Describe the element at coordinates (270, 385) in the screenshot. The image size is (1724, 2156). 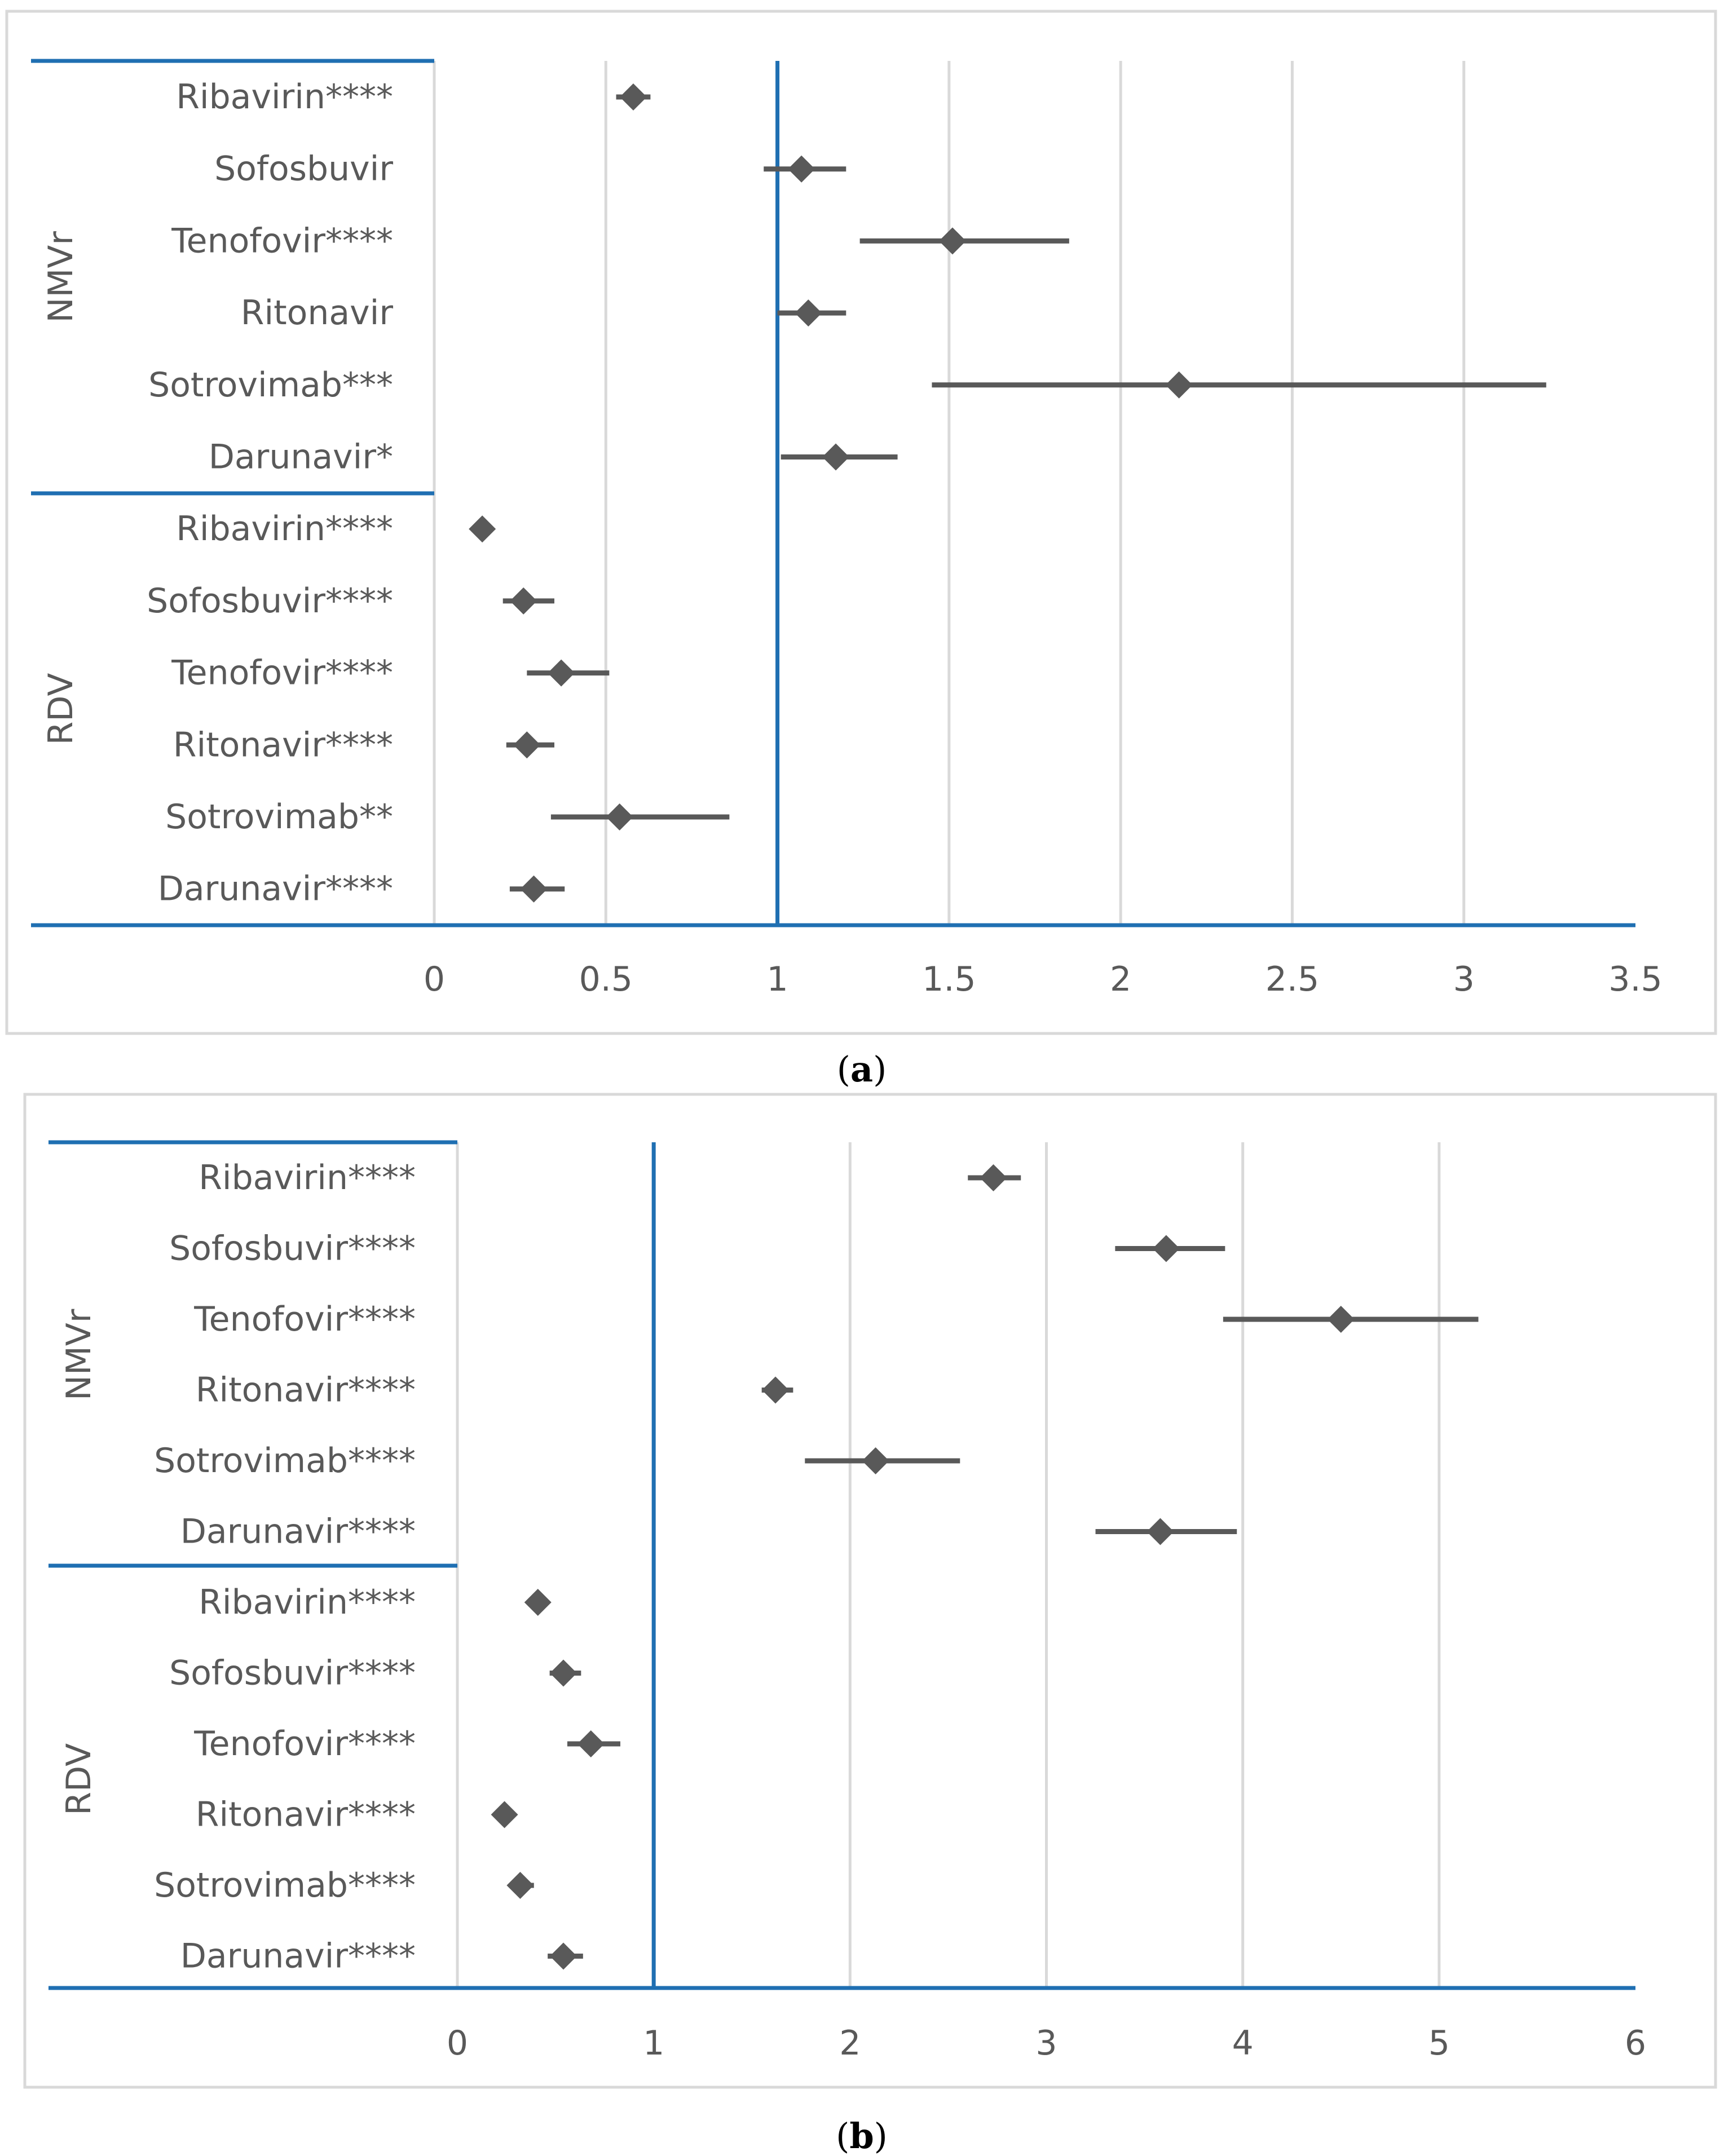
I see `row-label: Sotrovimab***` at that location.